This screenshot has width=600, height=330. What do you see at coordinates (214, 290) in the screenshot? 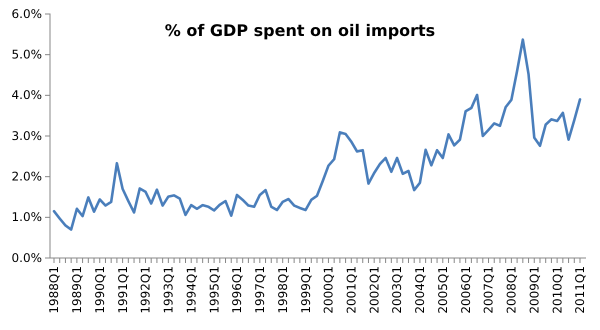
I see `x-tick-label: 1995Q1` at bounding box center [214, 290].